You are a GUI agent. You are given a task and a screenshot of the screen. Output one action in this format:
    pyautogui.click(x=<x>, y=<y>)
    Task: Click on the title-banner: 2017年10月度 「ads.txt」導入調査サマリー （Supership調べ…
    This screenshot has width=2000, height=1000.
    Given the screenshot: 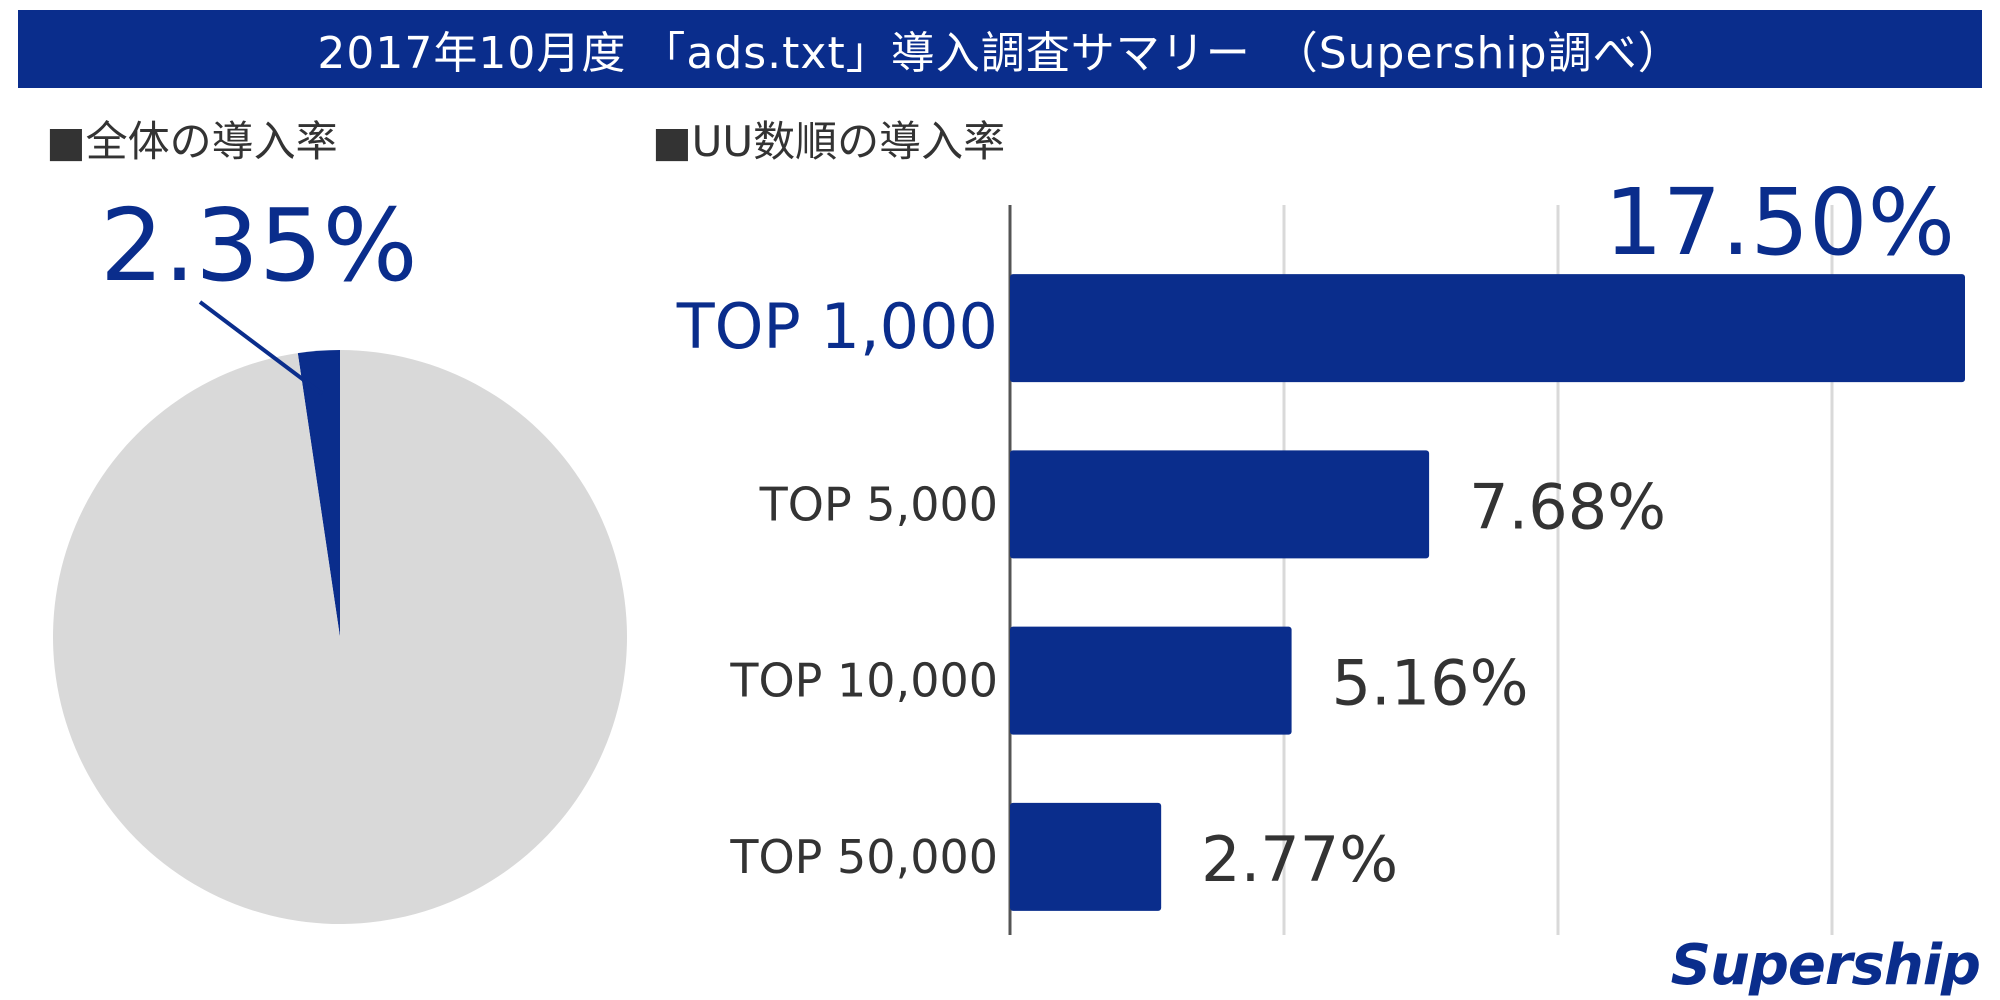 What is the action you would take?
    pyautogui.click(x=1000, y=49)
    